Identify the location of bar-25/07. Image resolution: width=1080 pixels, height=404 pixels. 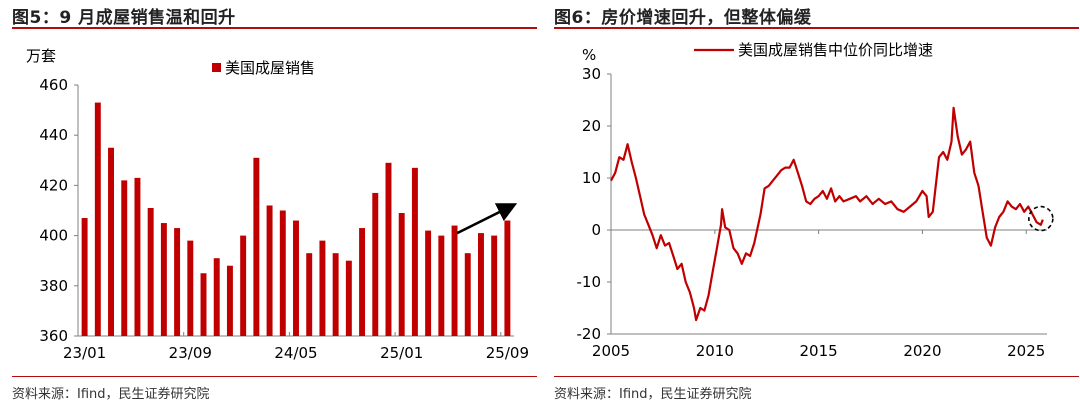
(480, 284).